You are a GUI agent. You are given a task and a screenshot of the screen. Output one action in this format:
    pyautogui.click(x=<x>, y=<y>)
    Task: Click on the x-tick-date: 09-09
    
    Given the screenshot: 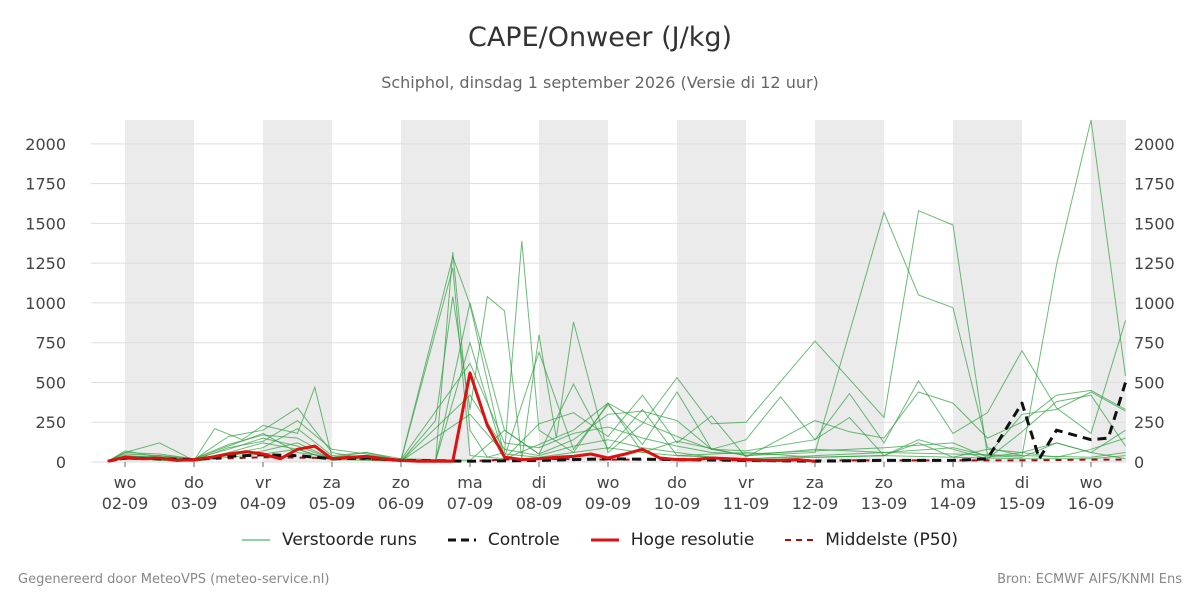 What is the action you would take?
    pyautogui.click(x=608, y=503)
    